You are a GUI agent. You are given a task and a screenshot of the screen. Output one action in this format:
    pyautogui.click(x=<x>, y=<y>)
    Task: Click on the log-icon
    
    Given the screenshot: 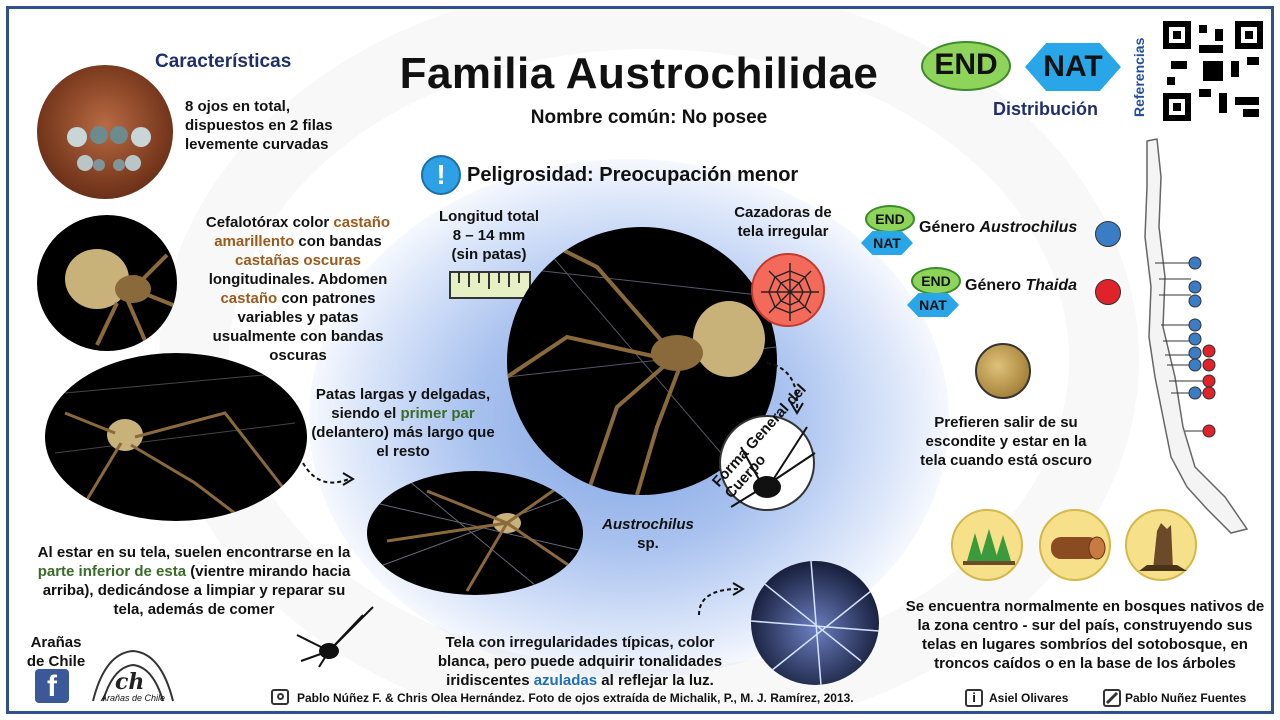 What is the action you would take?
    pyautogui.click(x=1075, y=545)
    